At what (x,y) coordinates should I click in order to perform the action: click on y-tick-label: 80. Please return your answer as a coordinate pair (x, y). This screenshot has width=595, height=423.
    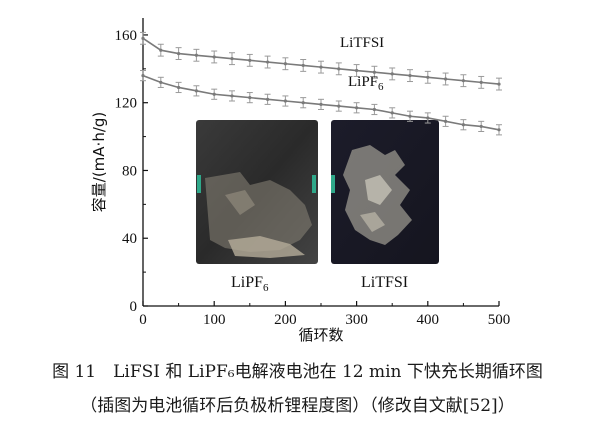
    Looking at the image, I should click on (129, 171).